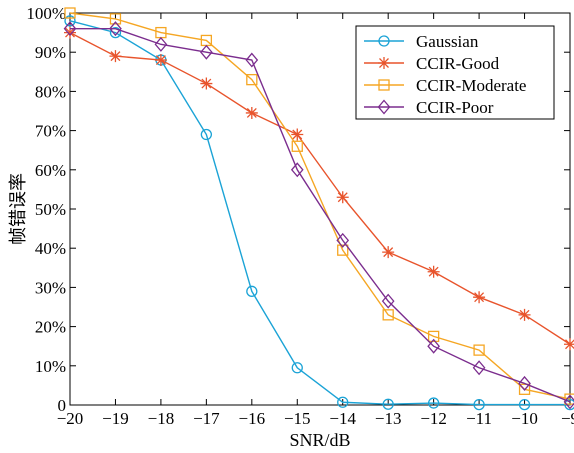  I want to click on x-tick-label: −20, so click(70, 418).